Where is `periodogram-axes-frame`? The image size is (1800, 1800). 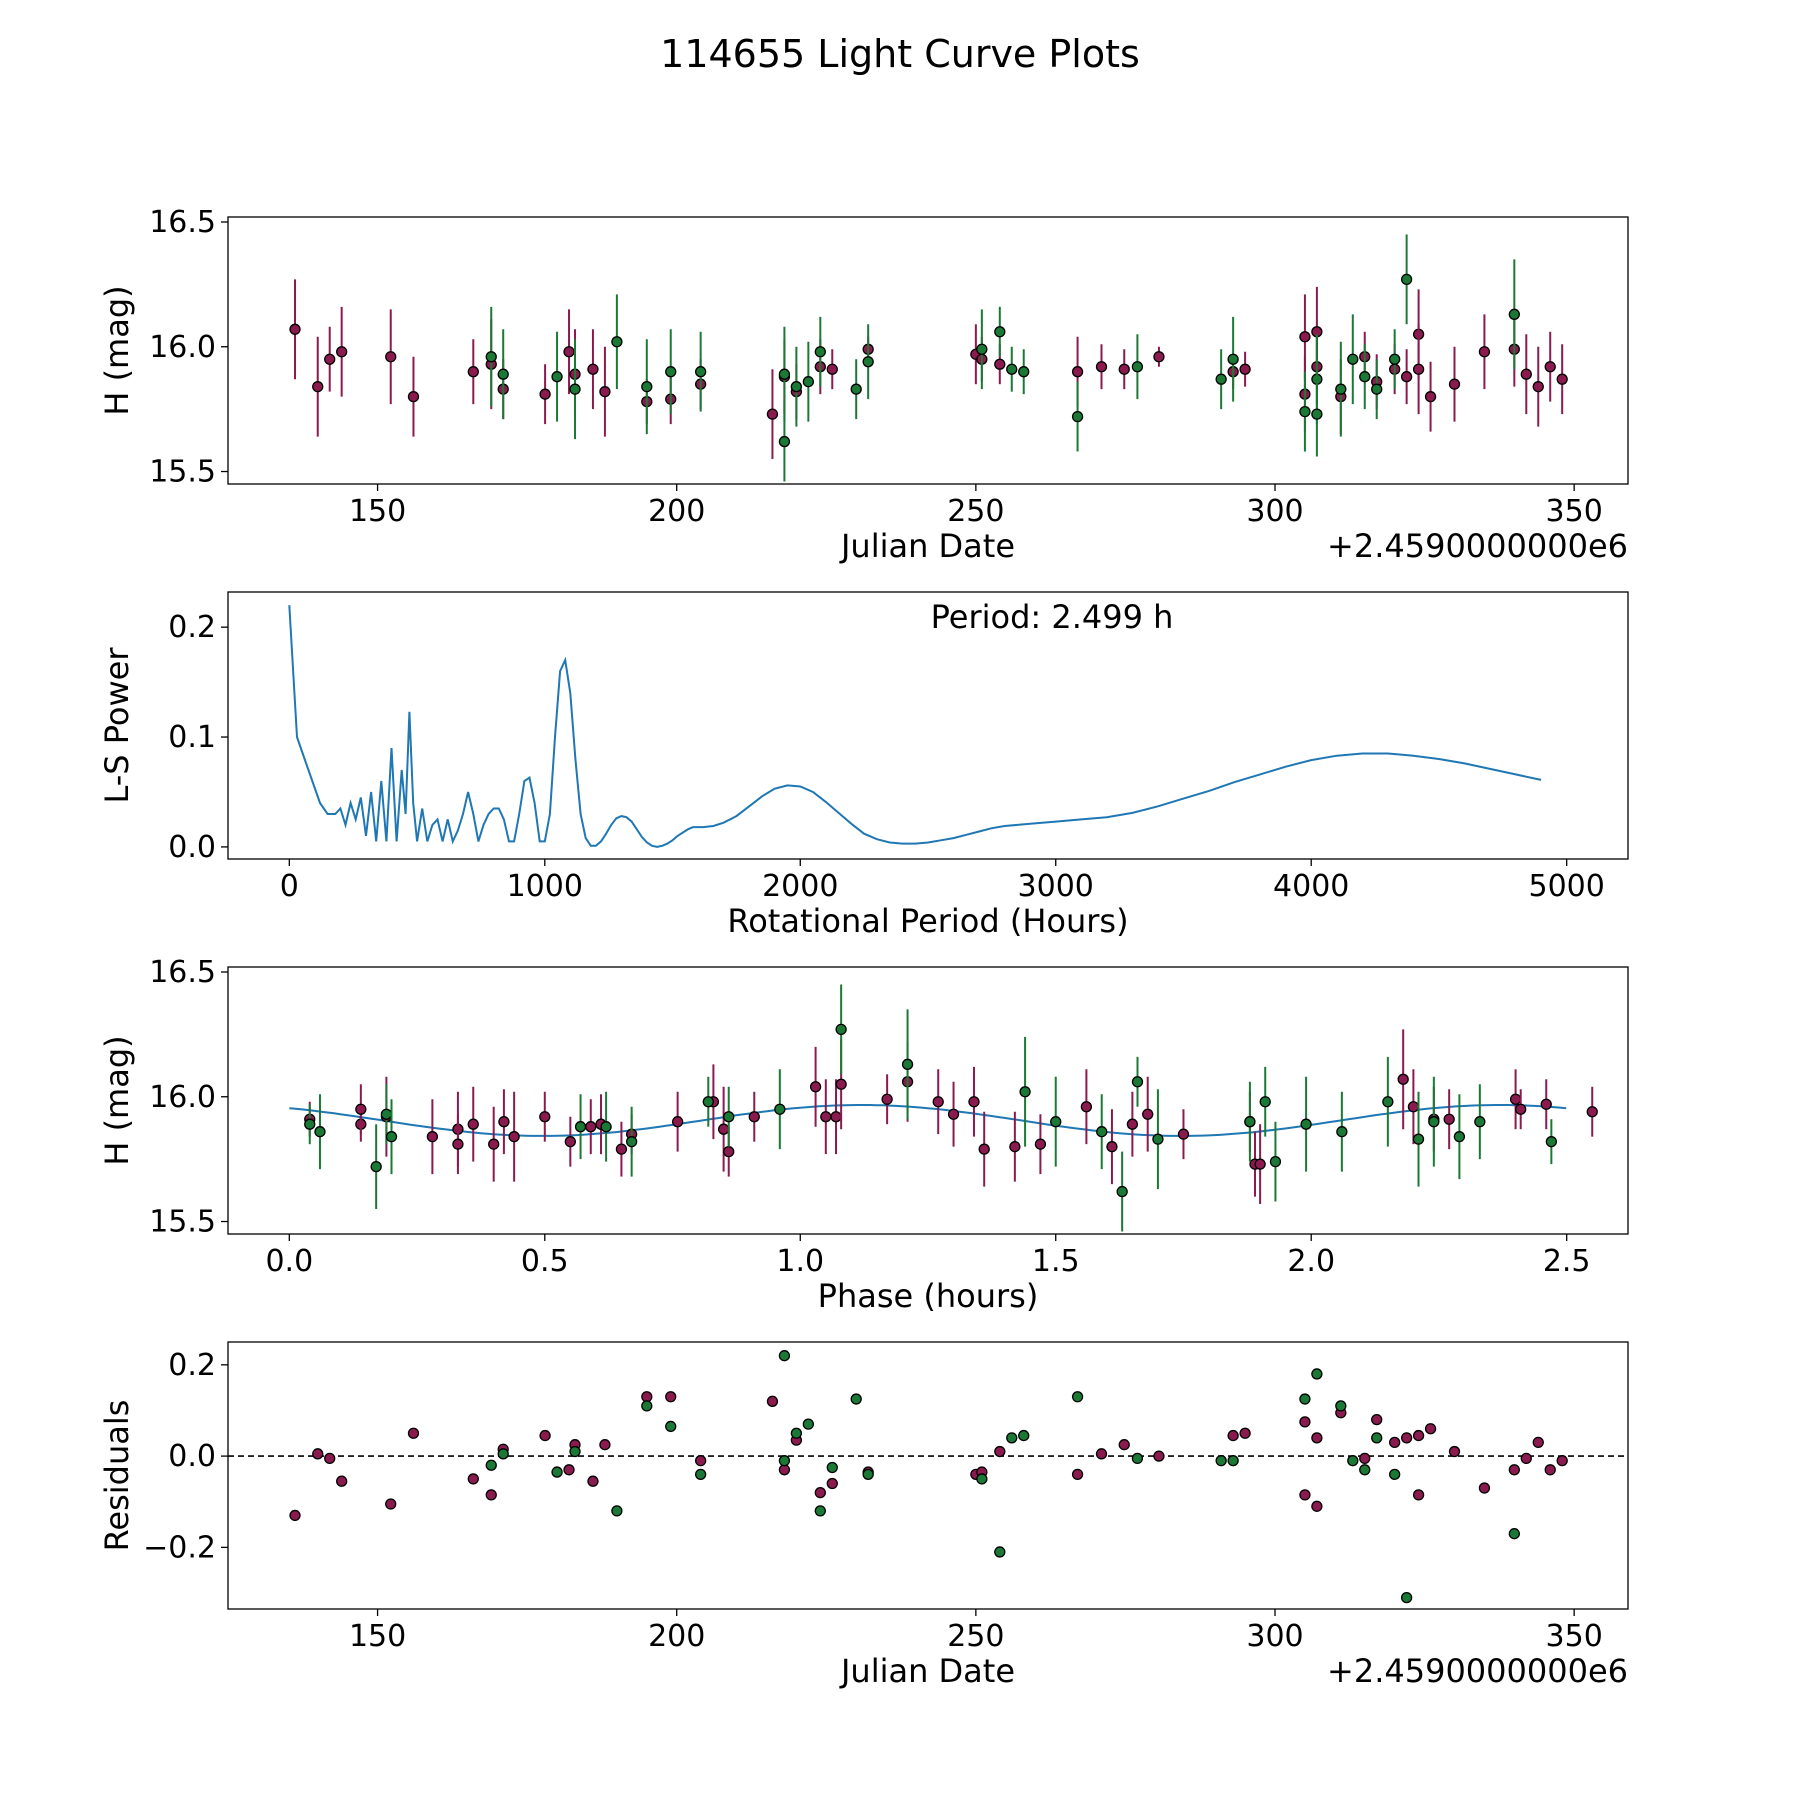
periodogram-axes-frame is located at coordinates (928, 725).